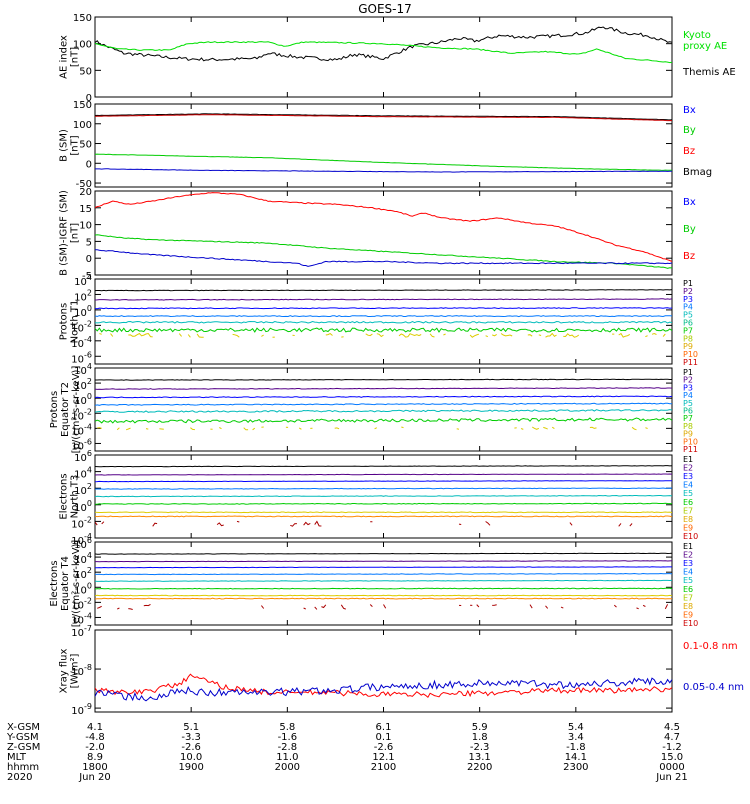 The width and height of the screenshot is (750, 804). I want to click on series-p5, so click(383, 411).